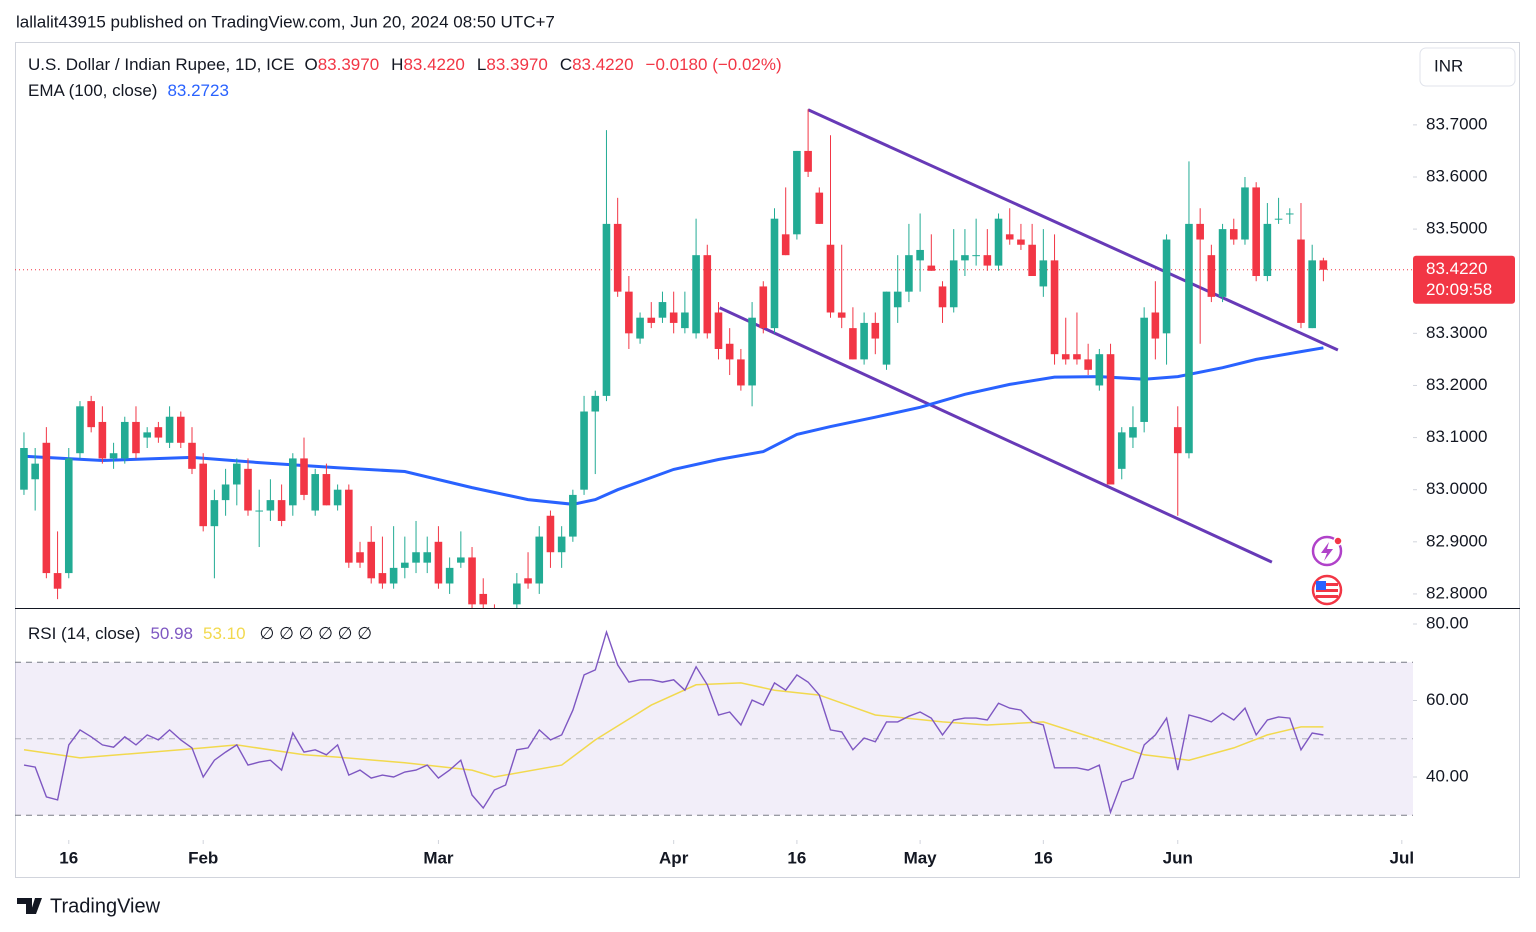  What do you see at coordinates (481, 64) in the screenshot?
I see `legend-item: L` at bounding box center [481, 64].